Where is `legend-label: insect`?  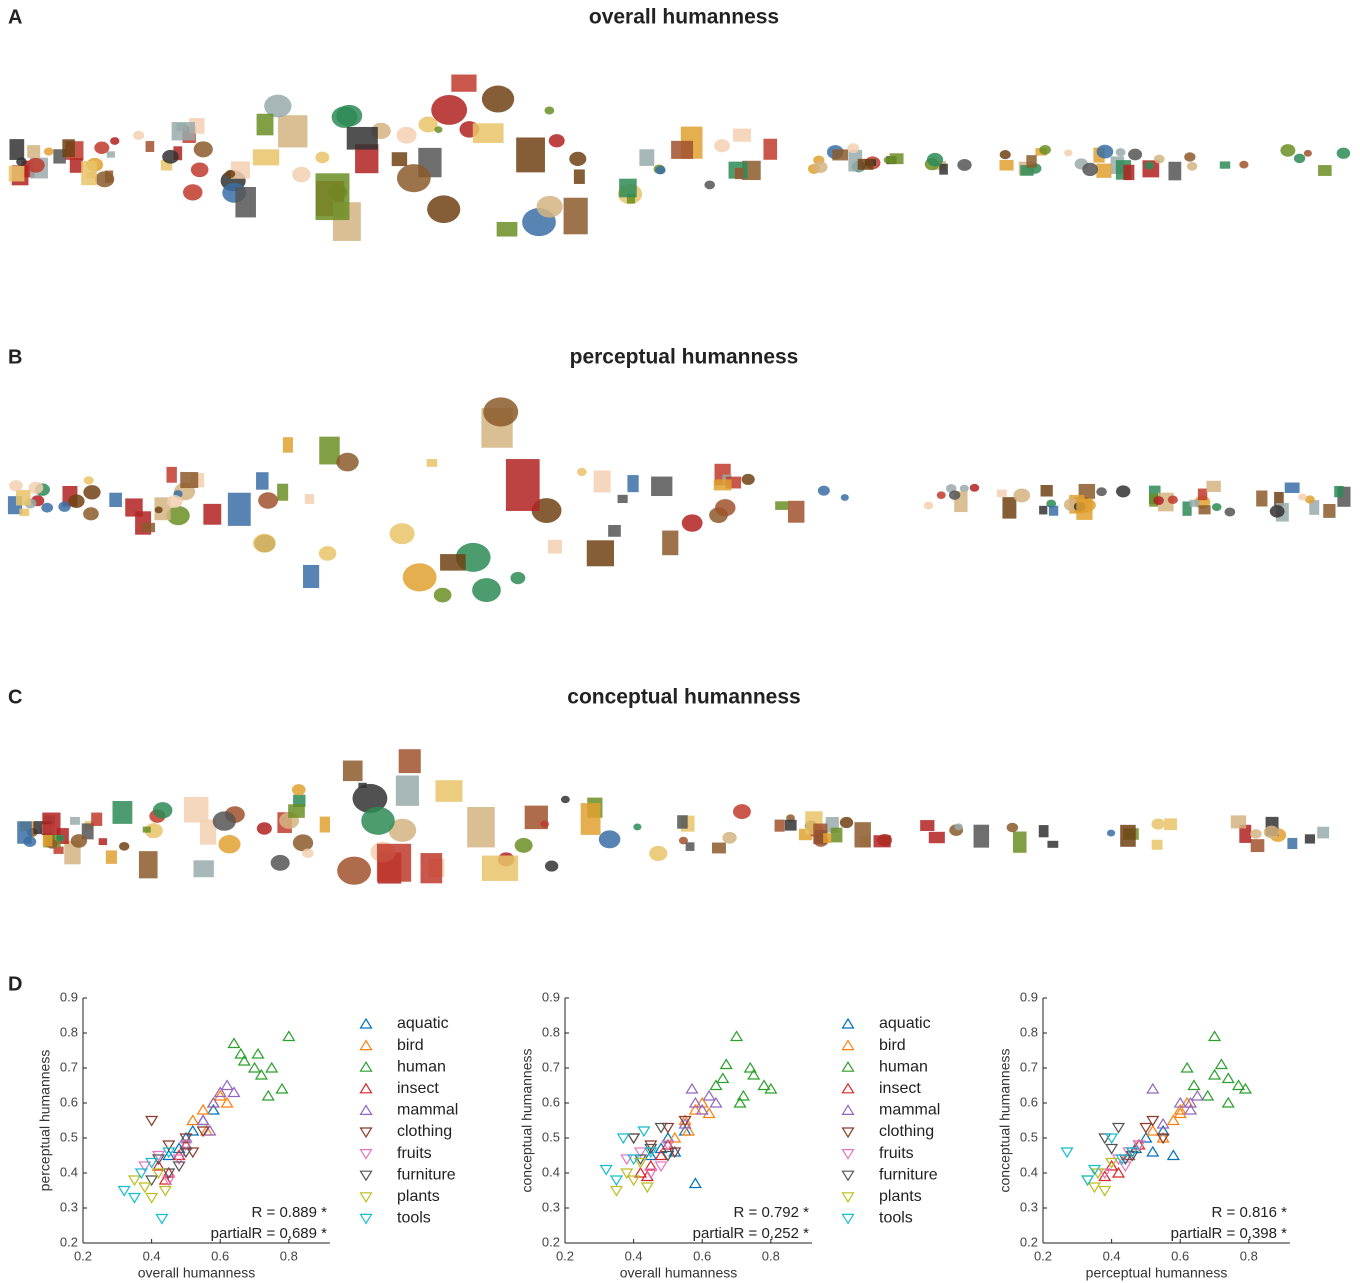 legend-label: insect is located at coordinates (418, 1088).